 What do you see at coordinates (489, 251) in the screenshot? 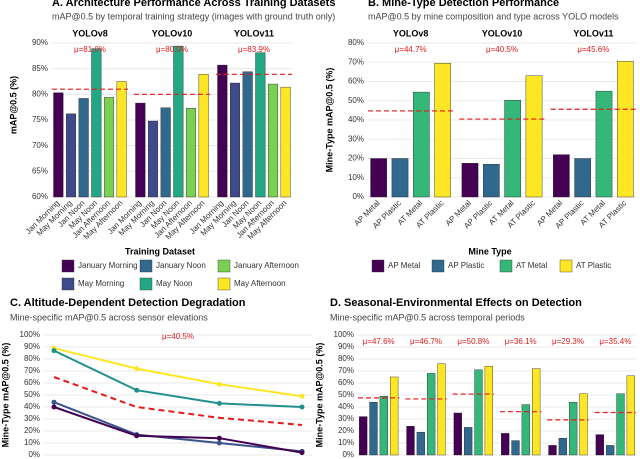
I see `legend-title: Mine Type` at bounding box center [489, 251].